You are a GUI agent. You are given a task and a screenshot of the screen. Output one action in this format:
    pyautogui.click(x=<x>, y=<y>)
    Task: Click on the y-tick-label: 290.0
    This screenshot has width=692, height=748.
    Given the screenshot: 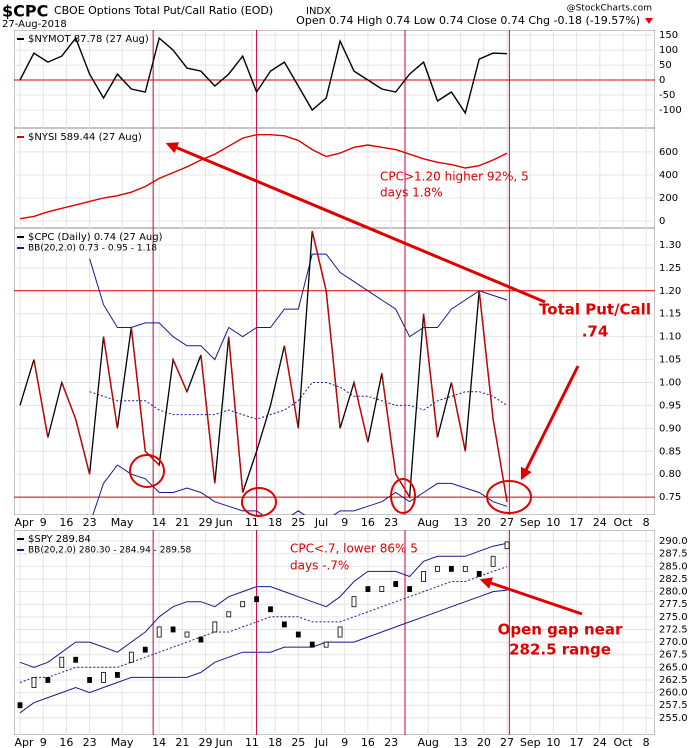 What is the action you would take?
    pyautogui.click(x=673, y=541)
    